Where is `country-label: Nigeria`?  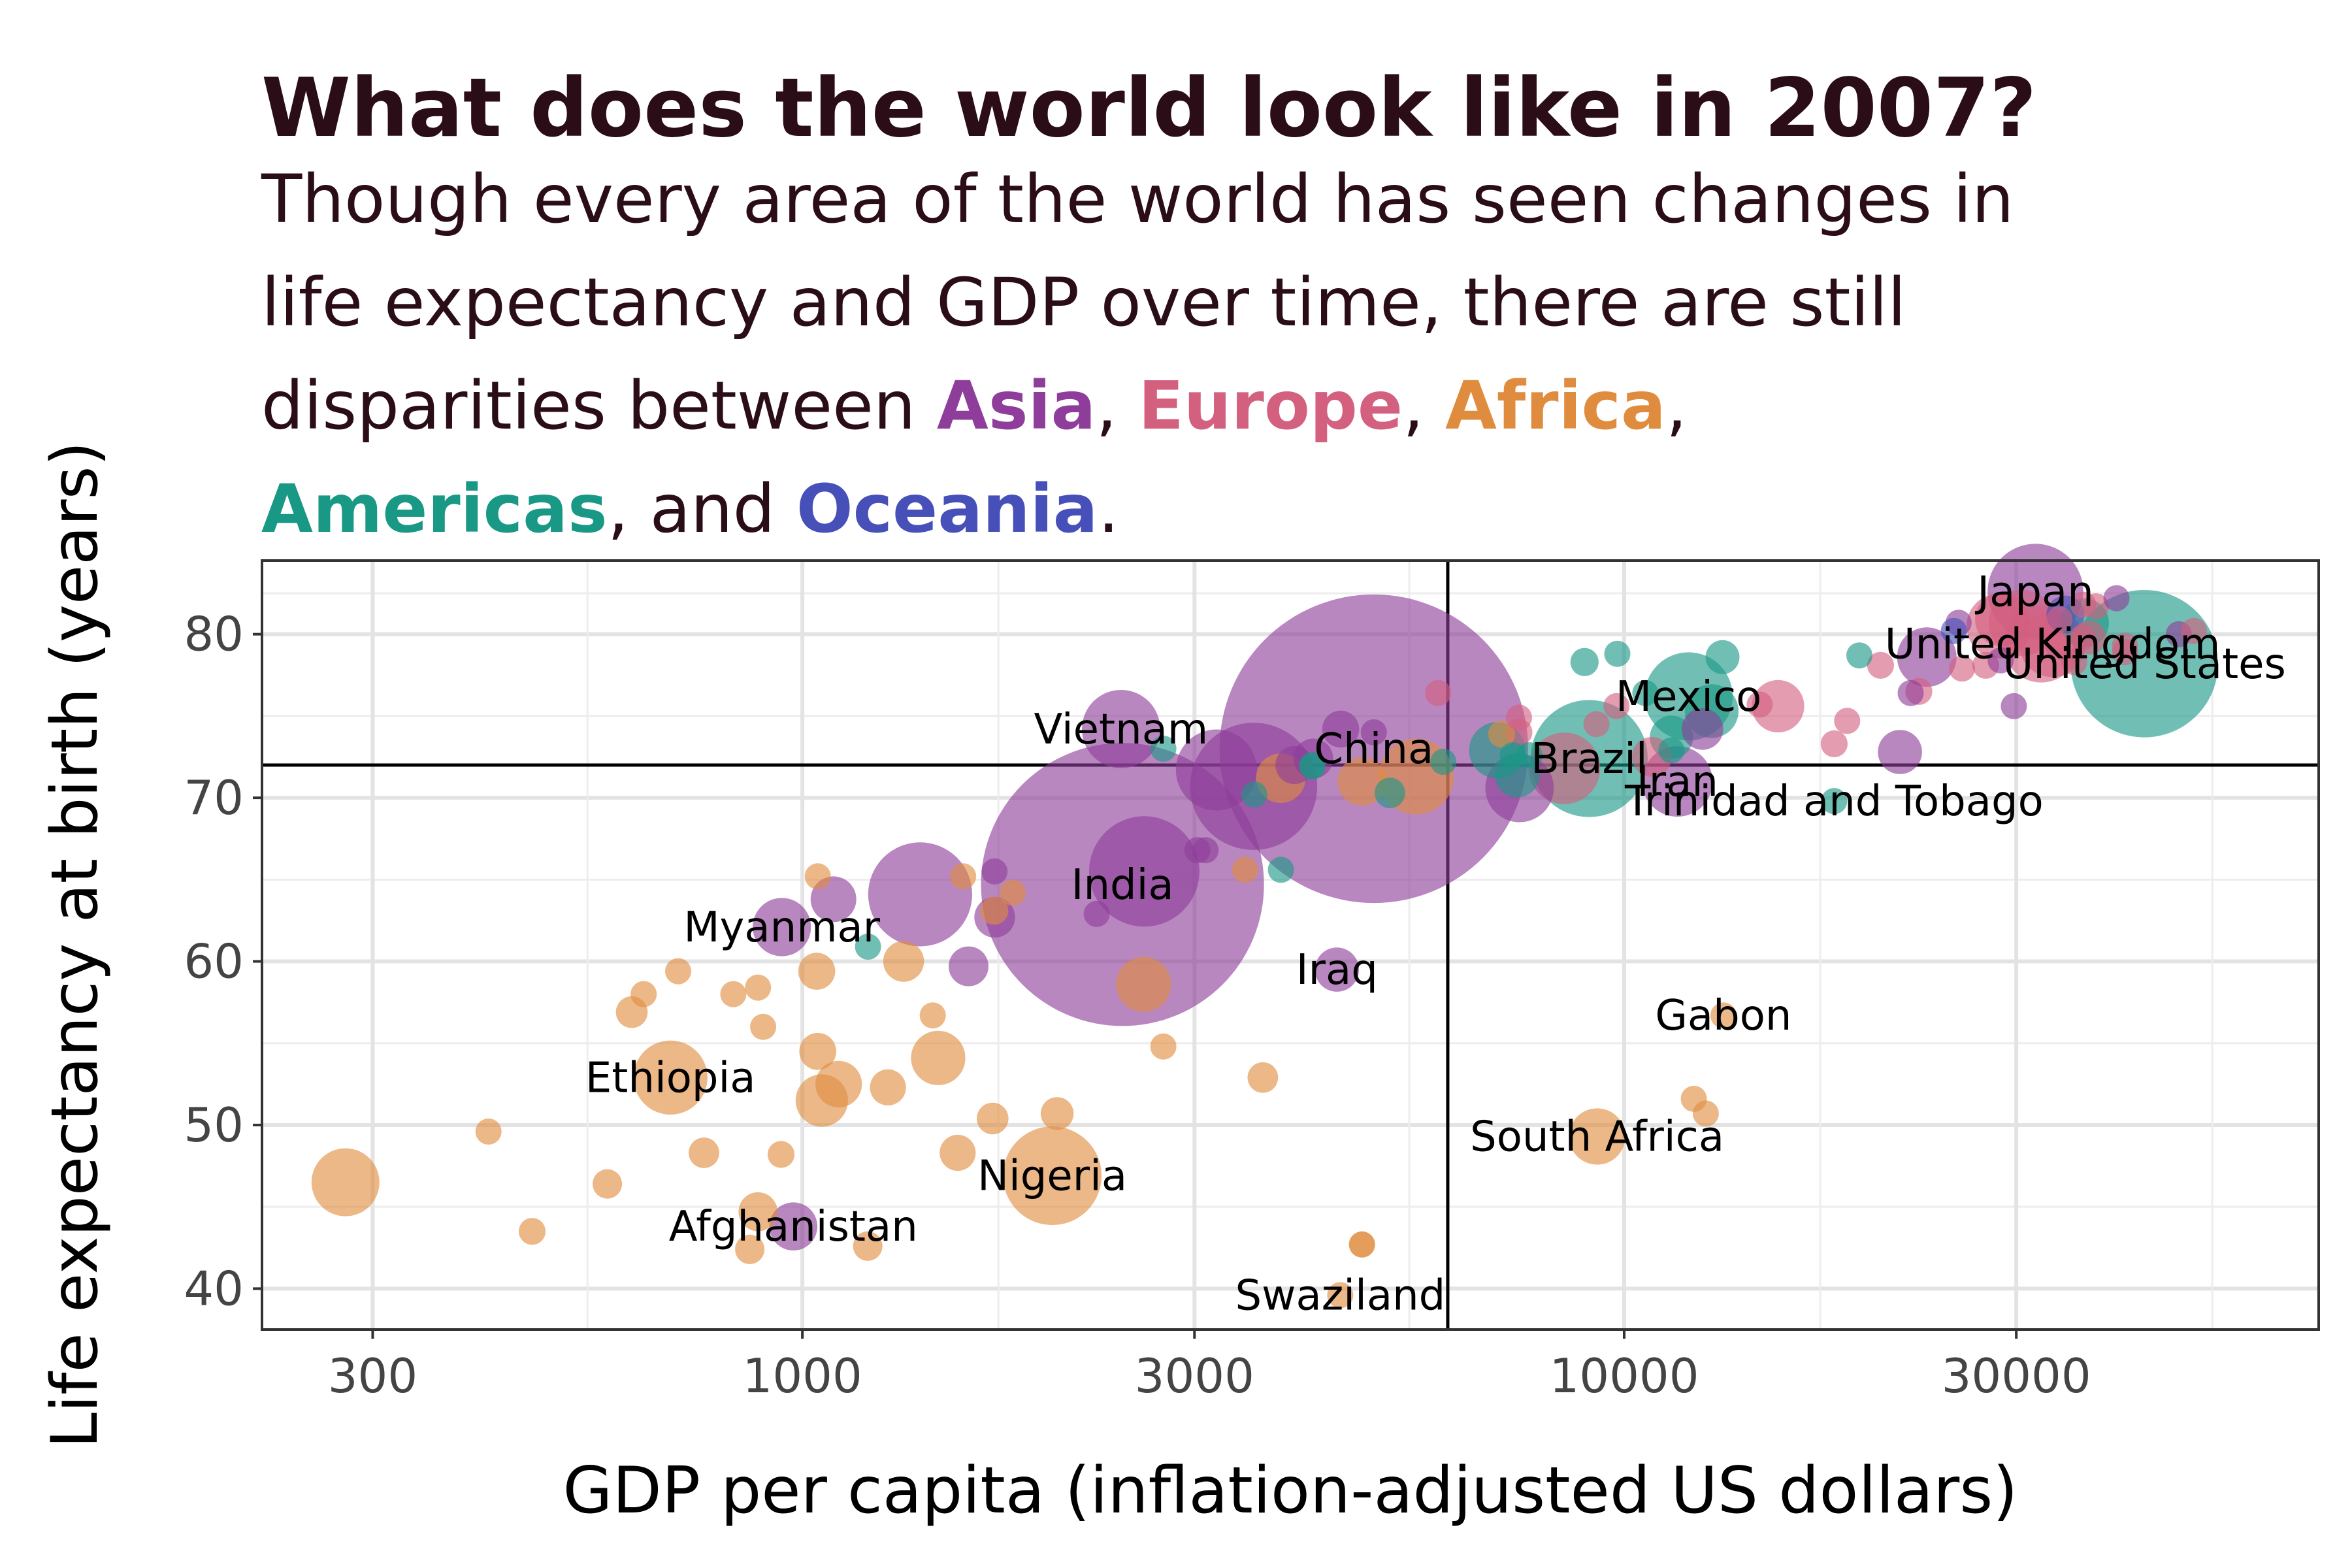 country-label: Nigeria is located at coordinates (1052, 1176).